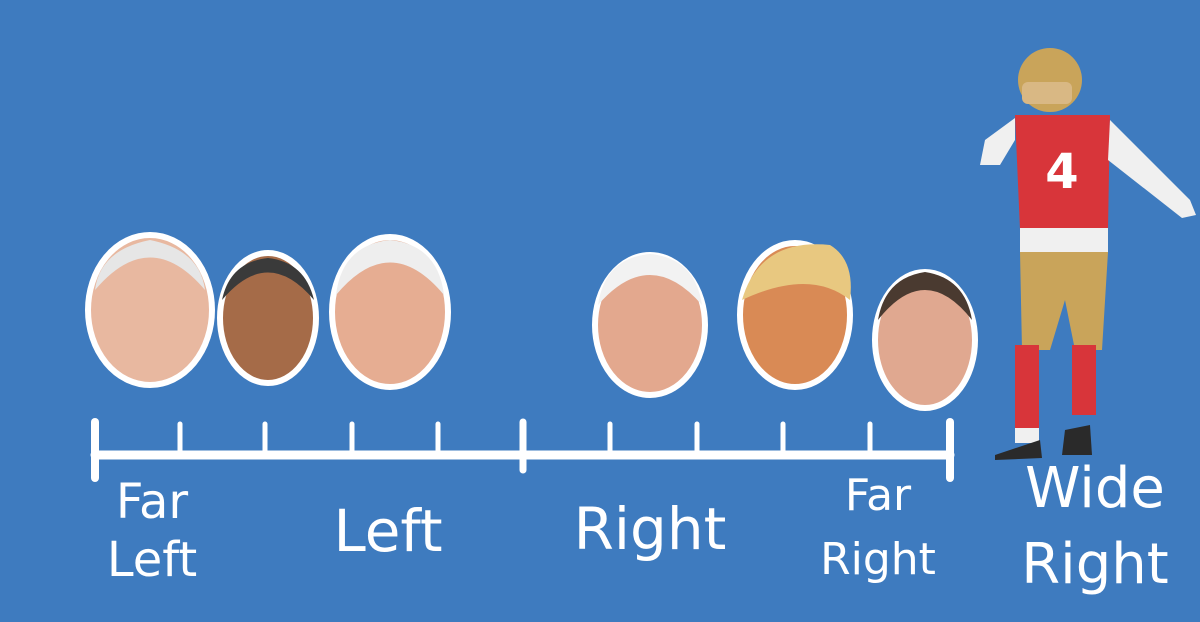 The image size is (1200, 622). I want to click on spectrum-label: Wide, so click(1095, 488).